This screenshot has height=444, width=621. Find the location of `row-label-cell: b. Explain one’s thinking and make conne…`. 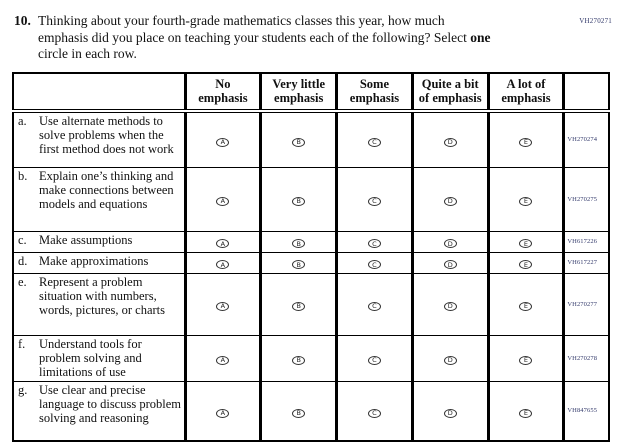

row-label-cell: b. Explain one’s thinking and make conne… is located at coordinates (99, 199).